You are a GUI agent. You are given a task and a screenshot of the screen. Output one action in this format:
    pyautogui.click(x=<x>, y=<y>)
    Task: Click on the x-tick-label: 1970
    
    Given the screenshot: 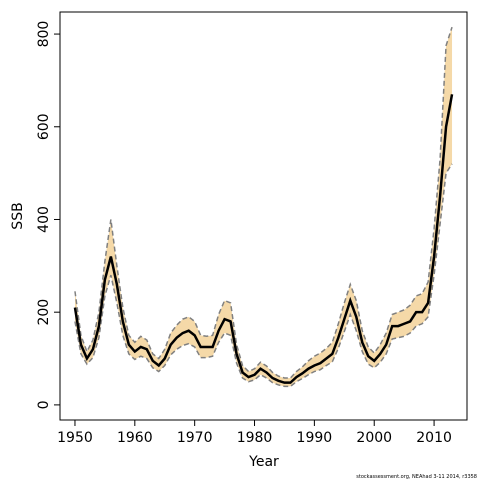 What is the action you would take?
    pyautogui.click(x=195, y=438)
    